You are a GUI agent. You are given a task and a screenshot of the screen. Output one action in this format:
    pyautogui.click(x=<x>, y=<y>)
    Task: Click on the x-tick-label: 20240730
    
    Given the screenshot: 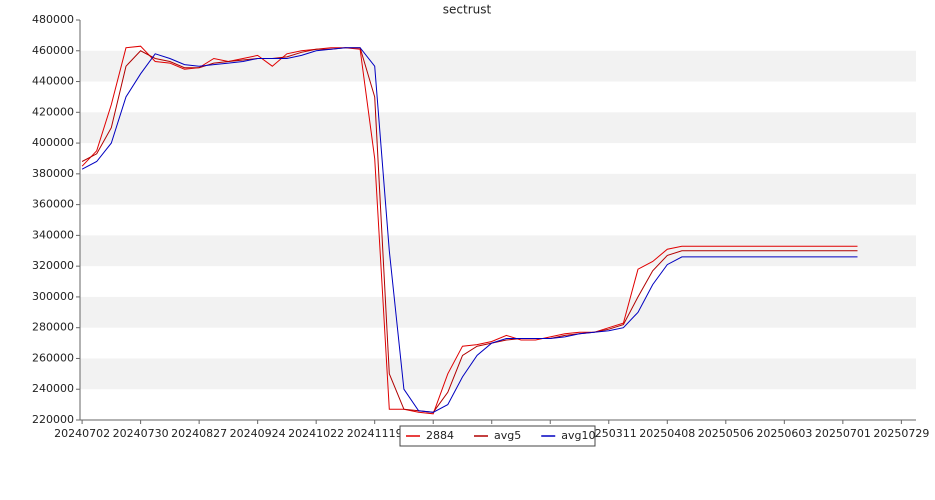 What is the action you would take?
    pyautogui.click(x=141, y=433)
    